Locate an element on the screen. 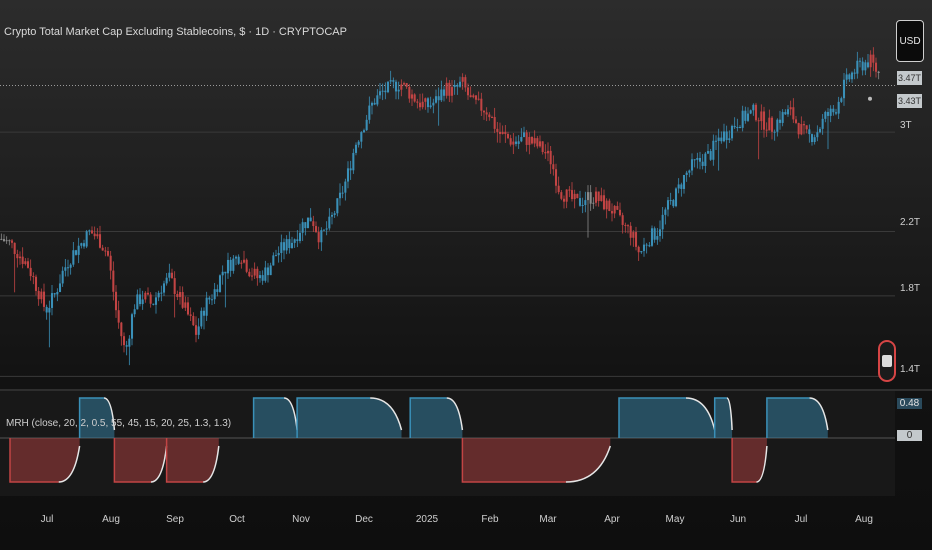 The width and height of the screenshot is (932, 550). price-label-prev: 3.43T is located at coordinates (909, 101).